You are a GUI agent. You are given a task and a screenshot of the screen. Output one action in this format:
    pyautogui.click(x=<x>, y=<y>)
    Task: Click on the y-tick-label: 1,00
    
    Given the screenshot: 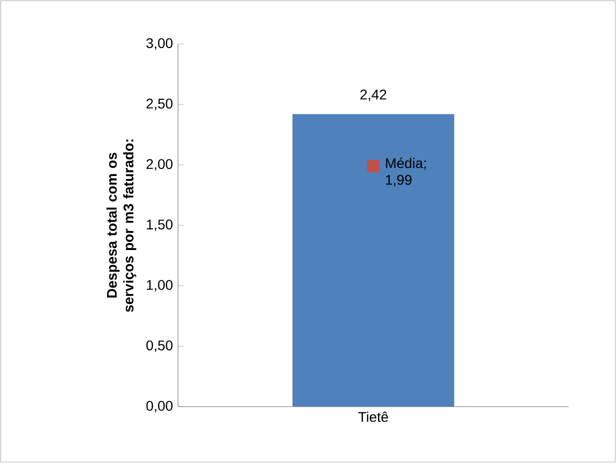 What is the action you would take?
    pyautogui.click(x=159, y=286)
    